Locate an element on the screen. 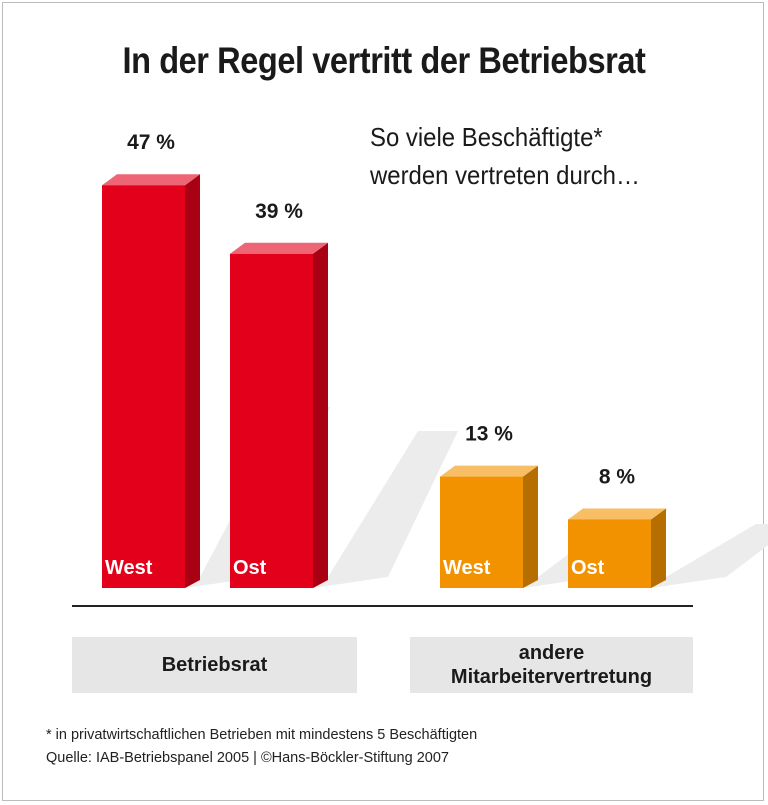 The width and height of the screenshot is (768, 805). bar-value-label: 47 % is located at coordinates (151, 142).